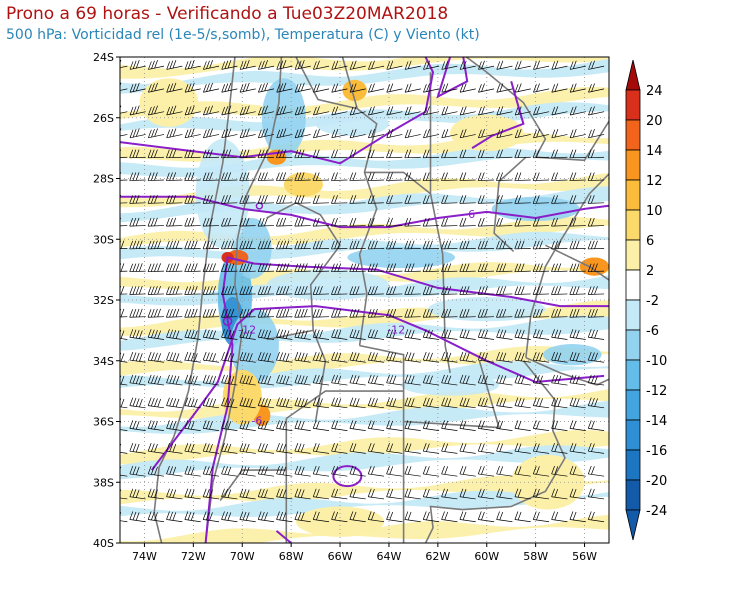 This screenshot has width=750, height=600. Describe the element at coordinates (633, 375) in the screenshot. I see `colorbar-swatch` at that location.